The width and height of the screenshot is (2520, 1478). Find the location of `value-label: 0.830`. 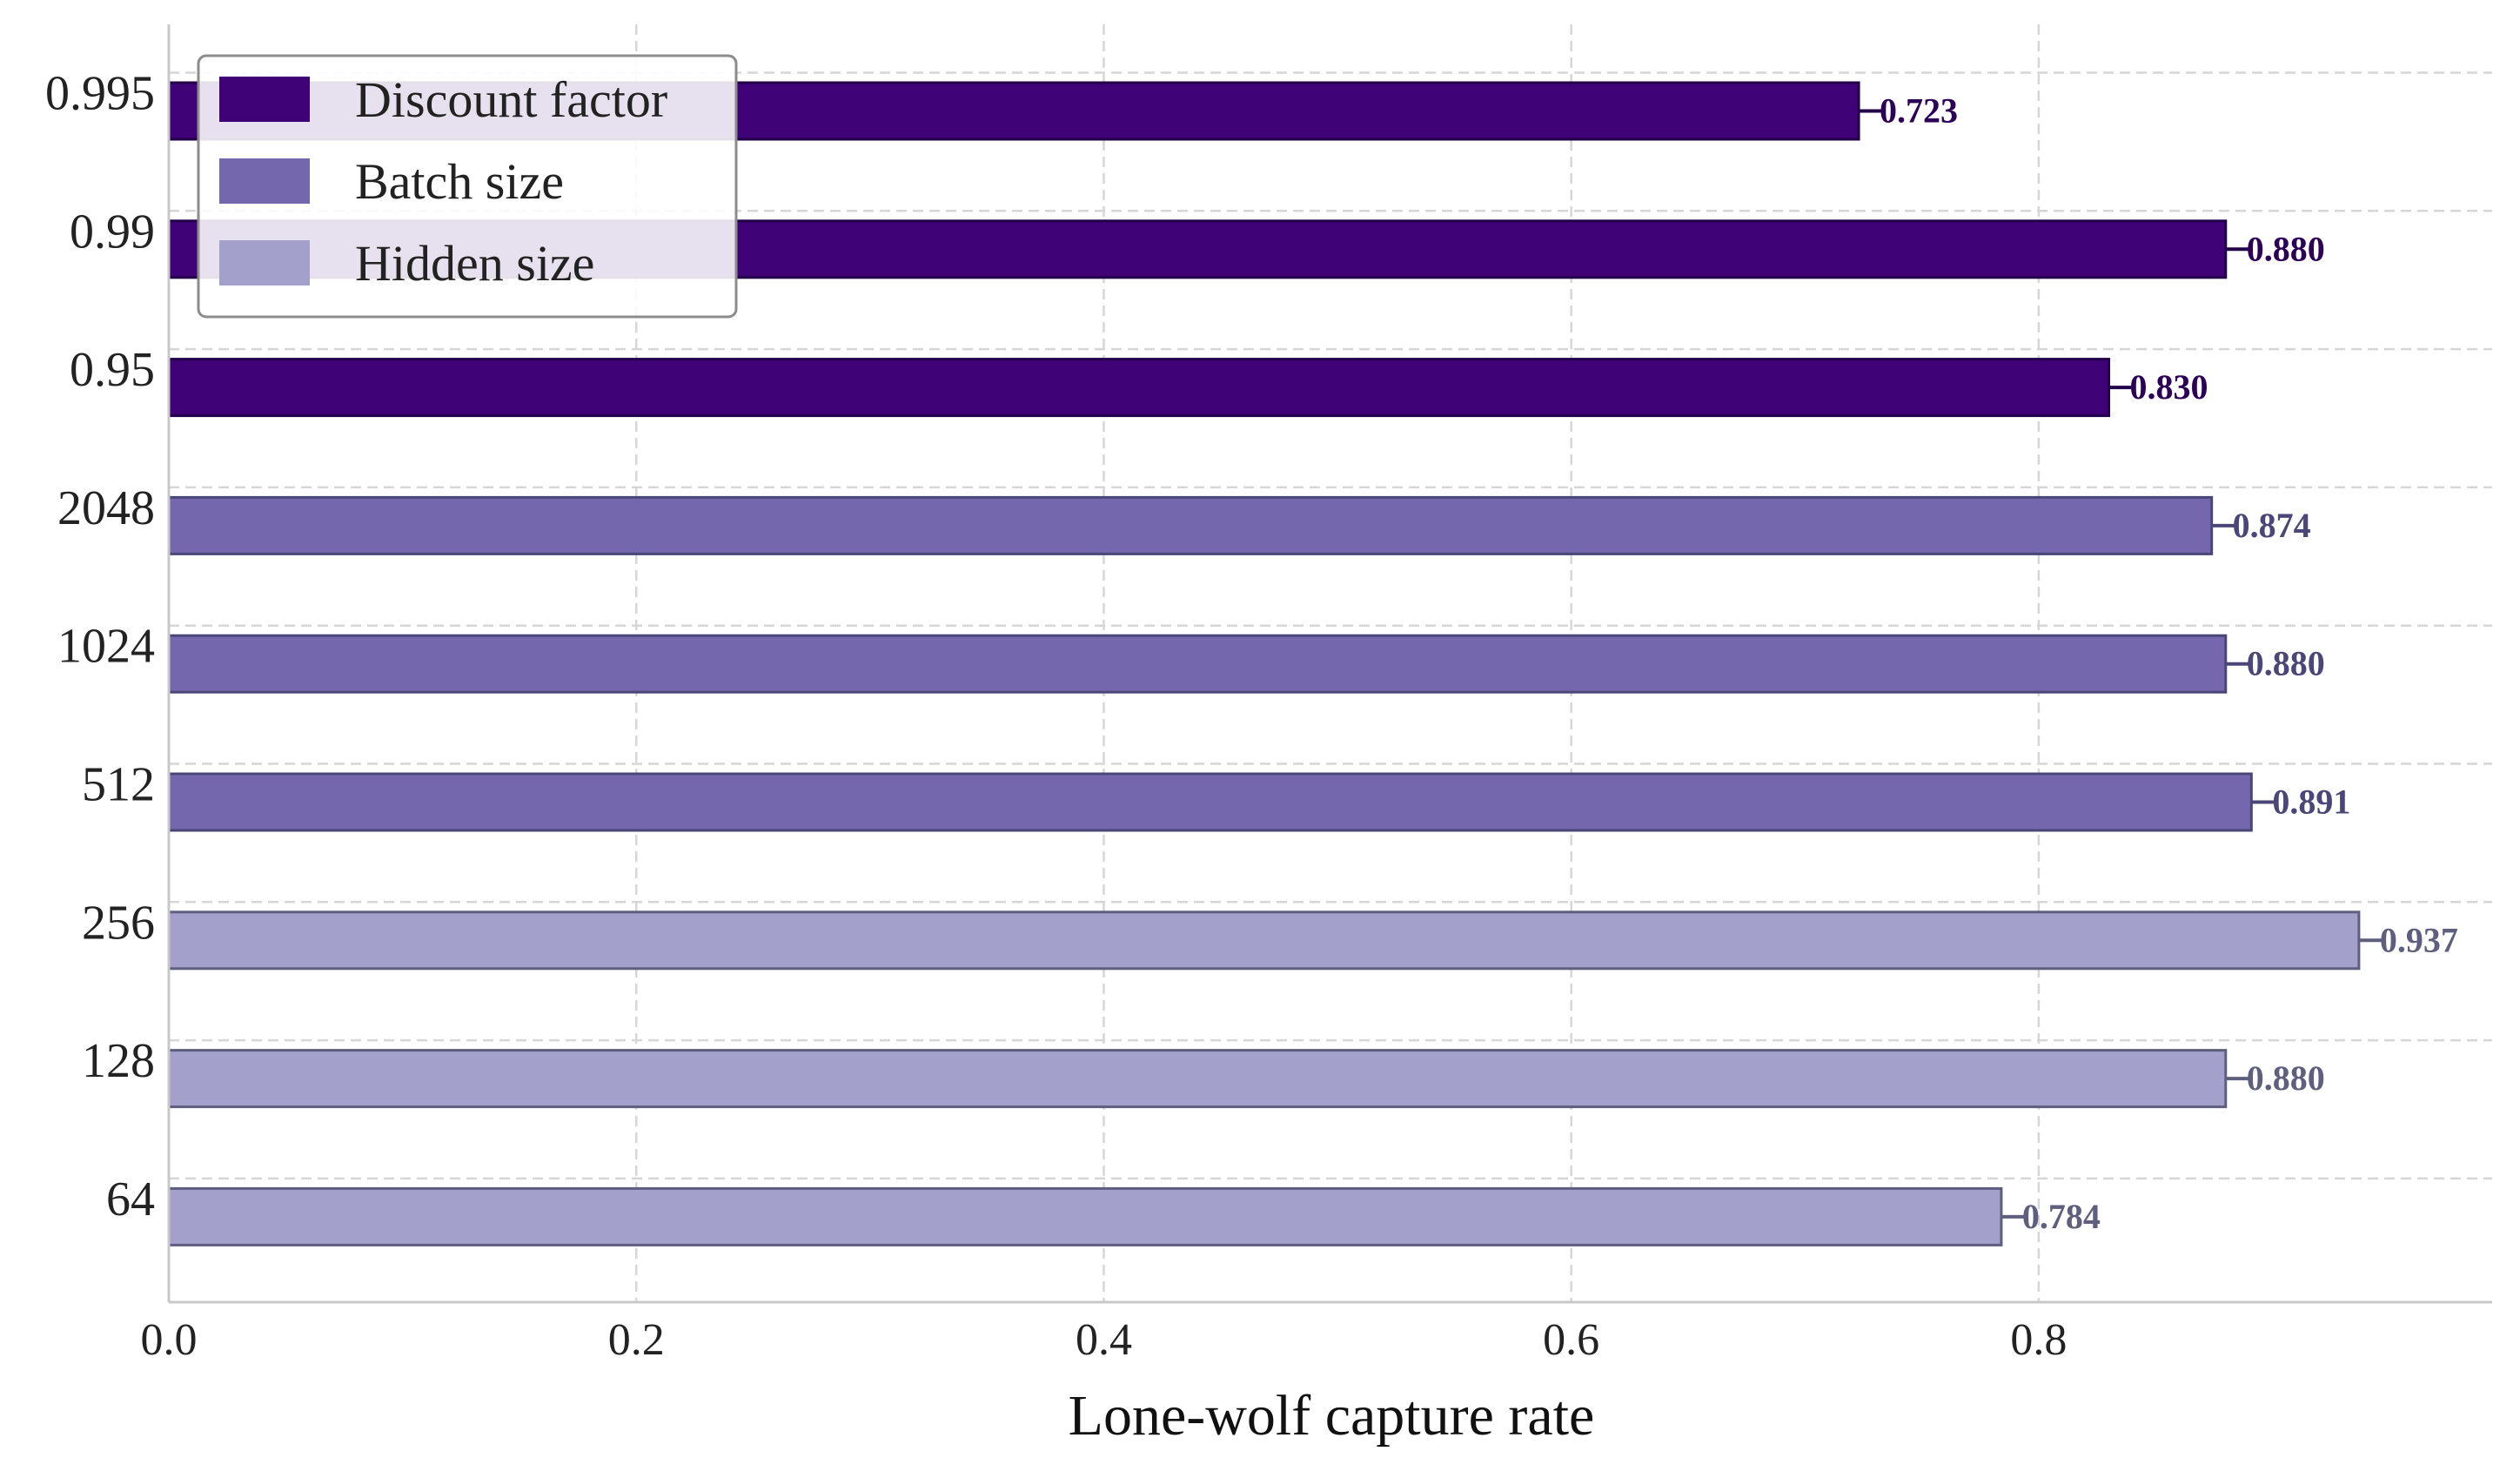

value-label: 0.830 is located at coordinates (2168, 386).